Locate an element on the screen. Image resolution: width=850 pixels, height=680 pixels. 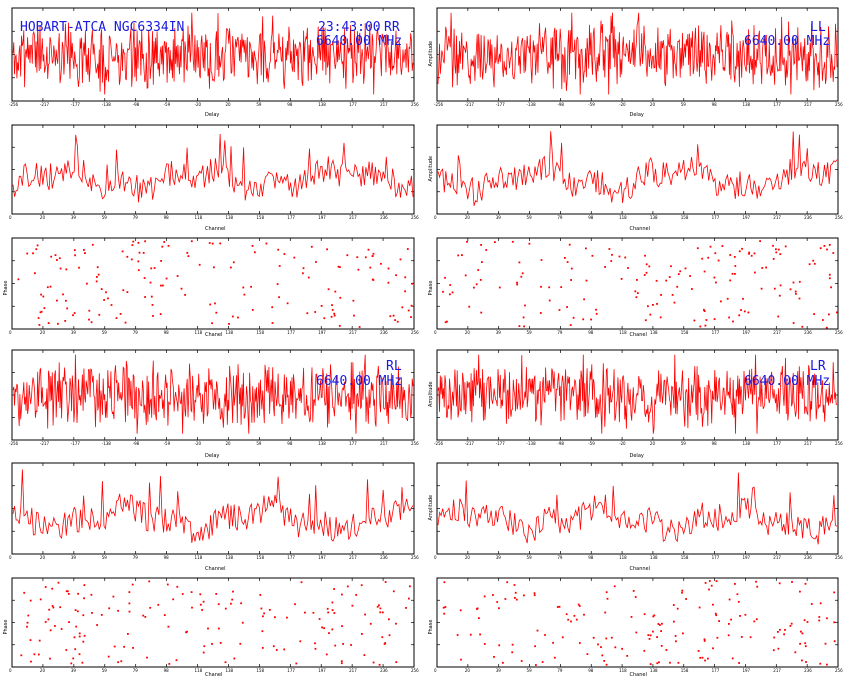
x-tick-label: -20 is located at coordinates (198, 104).